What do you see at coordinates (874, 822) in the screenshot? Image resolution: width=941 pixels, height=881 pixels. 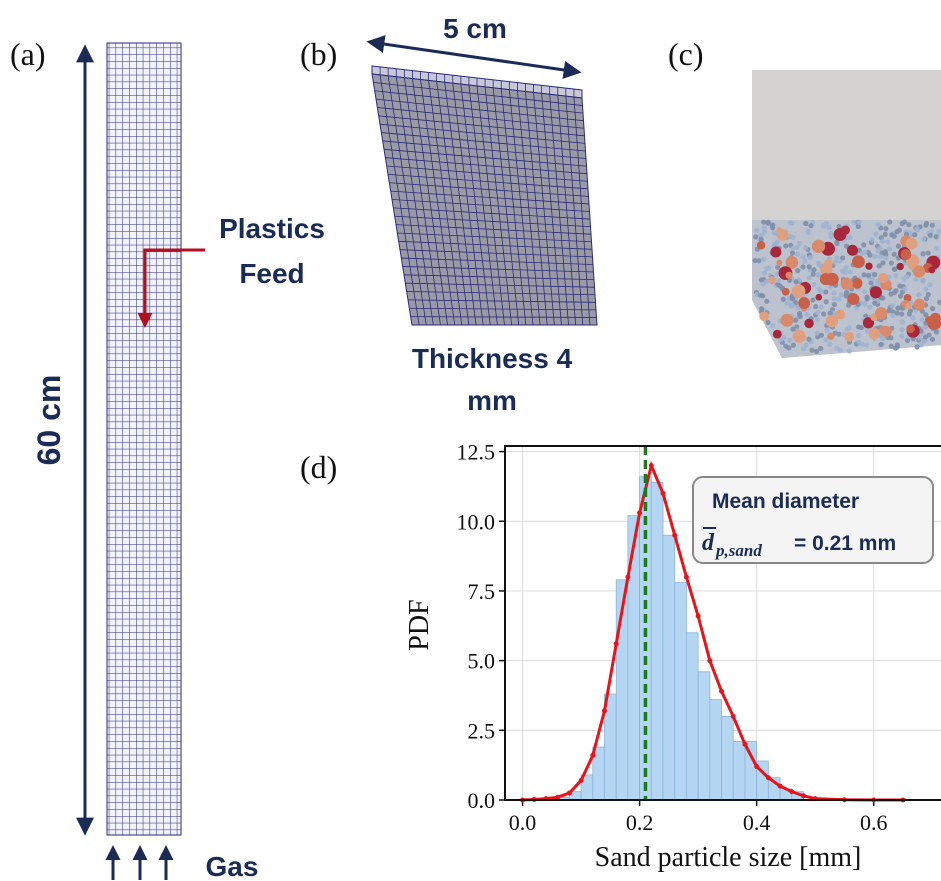 I see `x-tick-label: 0.6` at bounding box center [874, 822].